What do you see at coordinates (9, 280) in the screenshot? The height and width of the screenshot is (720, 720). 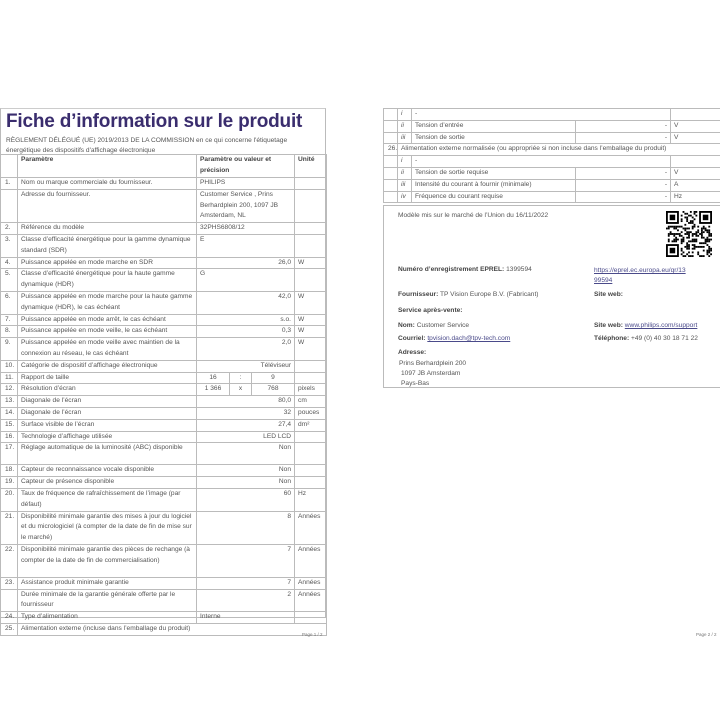 I see `row-number: 5.` at bounding box center [9, 280].